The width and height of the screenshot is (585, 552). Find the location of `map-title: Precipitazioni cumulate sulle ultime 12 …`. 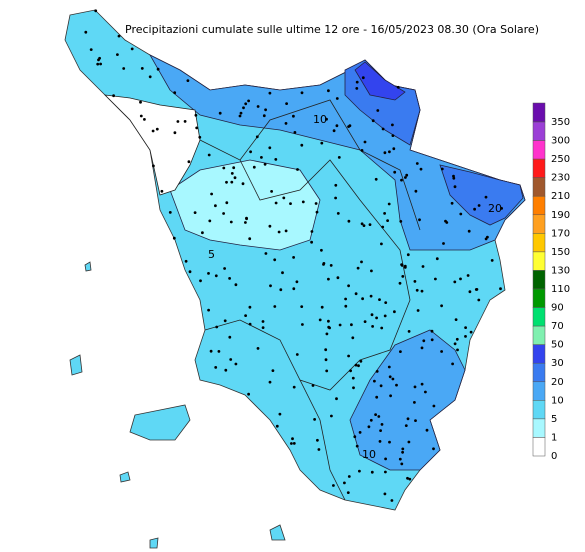

map-title: Precipitazioni cumulate sulle ultime 12 … is located at coordinates (332, 29).